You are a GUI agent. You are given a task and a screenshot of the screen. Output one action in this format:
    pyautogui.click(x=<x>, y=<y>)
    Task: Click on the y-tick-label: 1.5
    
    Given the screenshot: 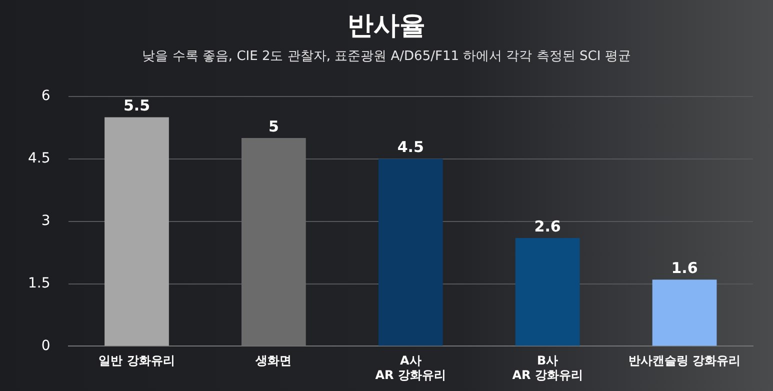 What is the action you would take?
    pyautogui.click(x=39, y=283)
    